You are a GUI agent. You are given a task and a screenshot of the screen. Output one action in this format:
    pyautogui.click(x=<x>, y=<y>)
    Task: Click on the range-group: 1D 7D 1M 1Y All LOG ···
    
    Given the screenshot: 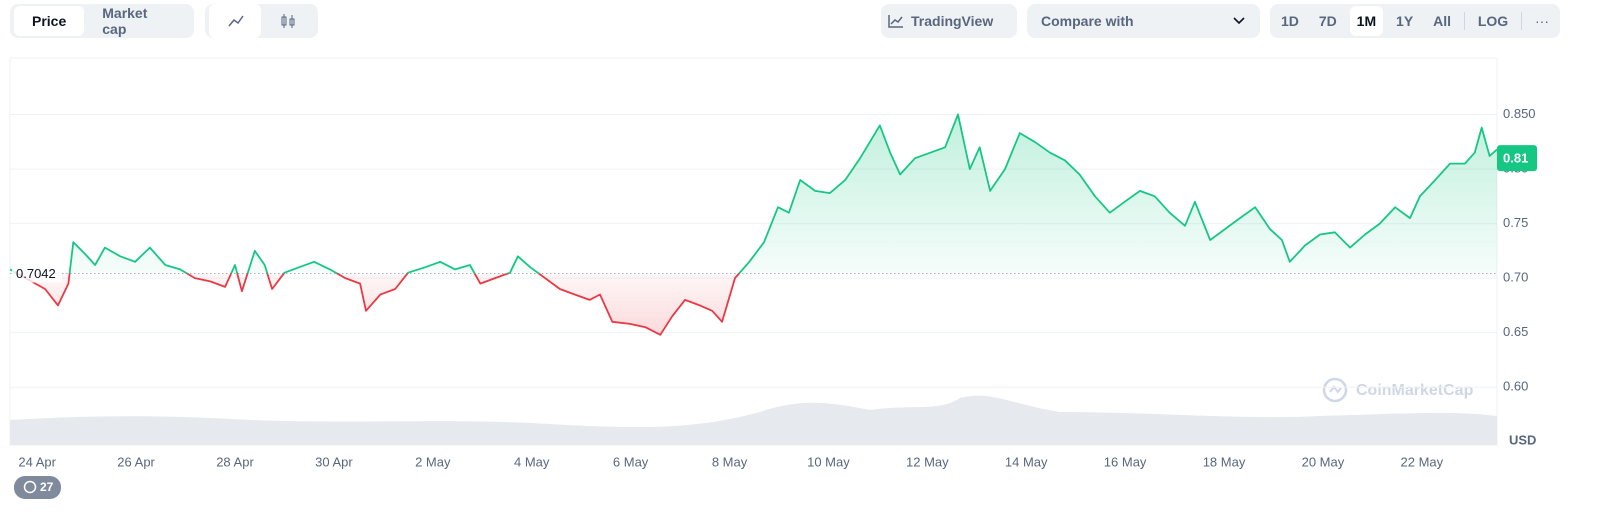 What is the action you would take?
    pyautogui.click(x=1415, y=21)
    